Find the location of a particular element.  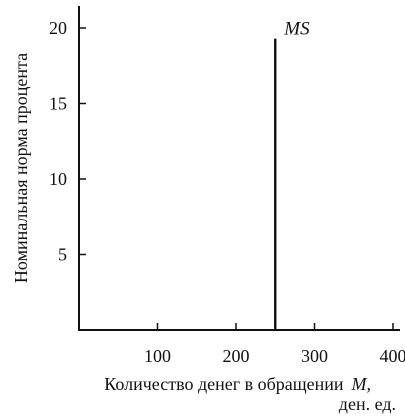

y-axis-title: Номинальная норма процента is located at coordinates (21, 168).